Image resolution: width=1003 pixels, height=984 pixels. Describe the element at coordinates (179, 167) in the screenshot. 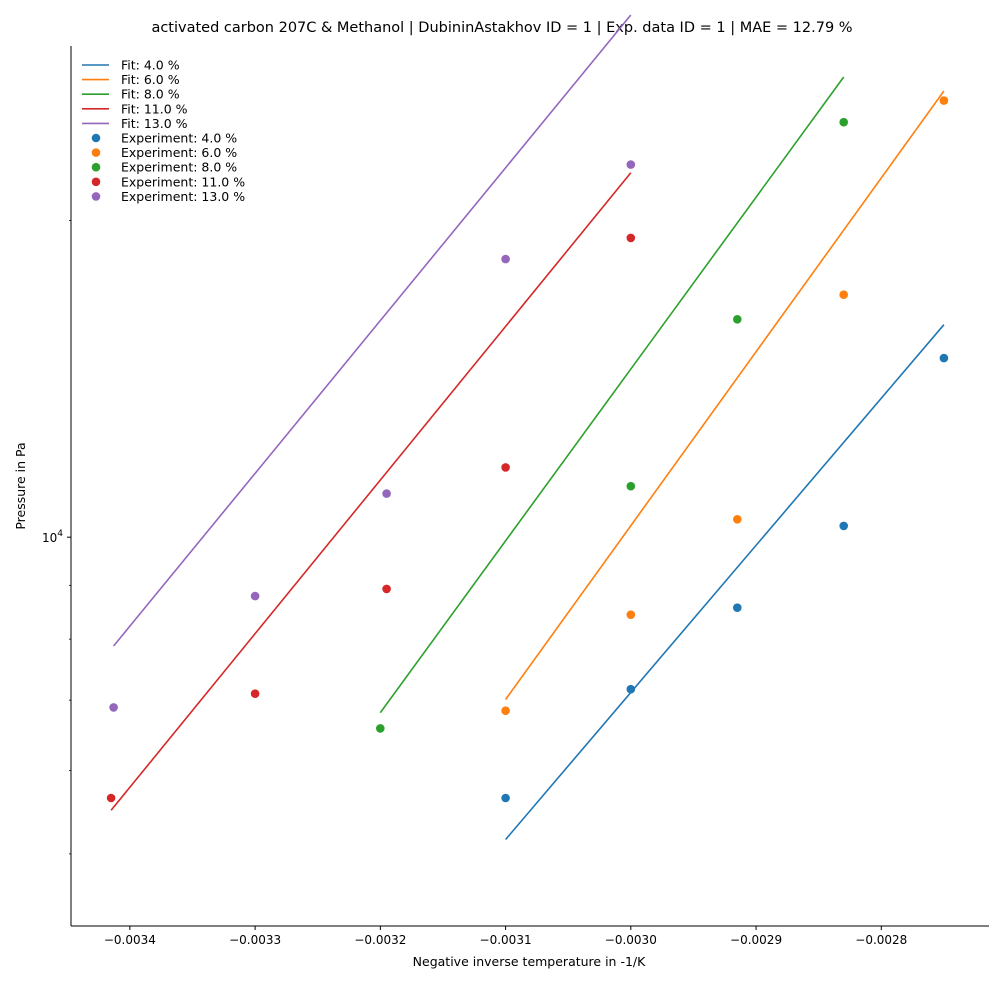

I see `legend-label: Experiment: 8.0 %` at that location.